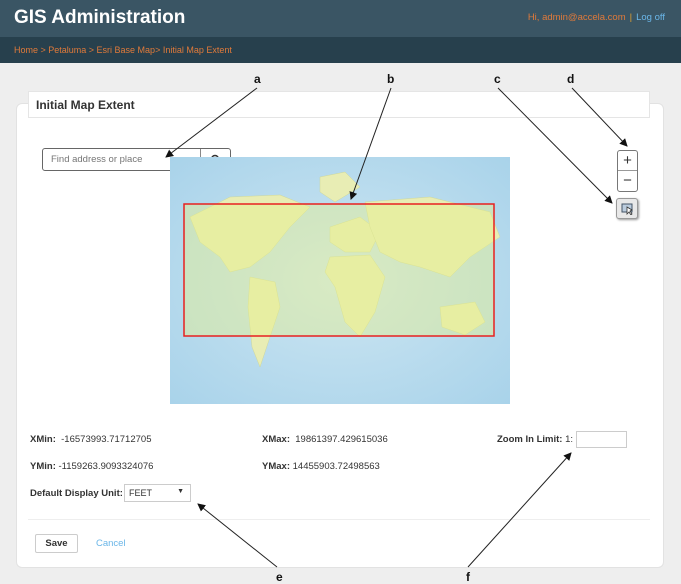  I want to click on search-input, so click(120, 159).